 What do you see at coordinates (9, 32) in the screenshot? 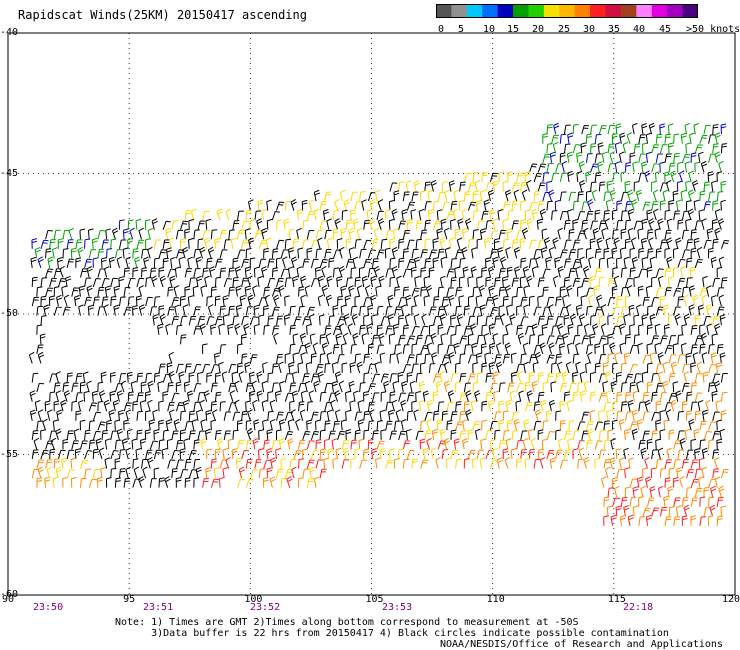
I see `y-tick-label: -40` at bounding box center [9, 32].